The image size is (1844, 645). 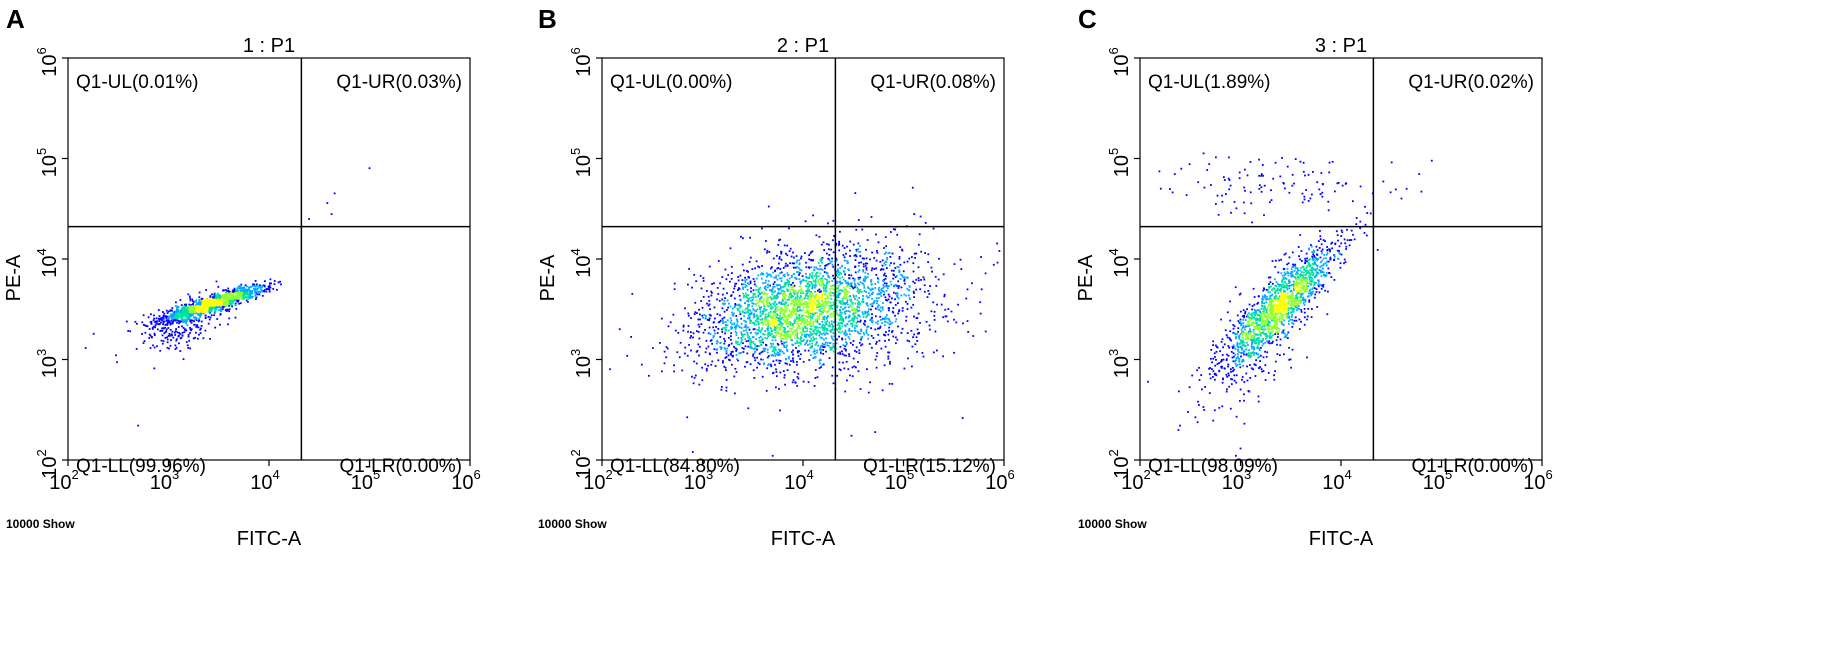 What do you see at coordinates (47, 162) in the screenshot?
I see `y-tick-label: 105` at bounding box center [47, 162].